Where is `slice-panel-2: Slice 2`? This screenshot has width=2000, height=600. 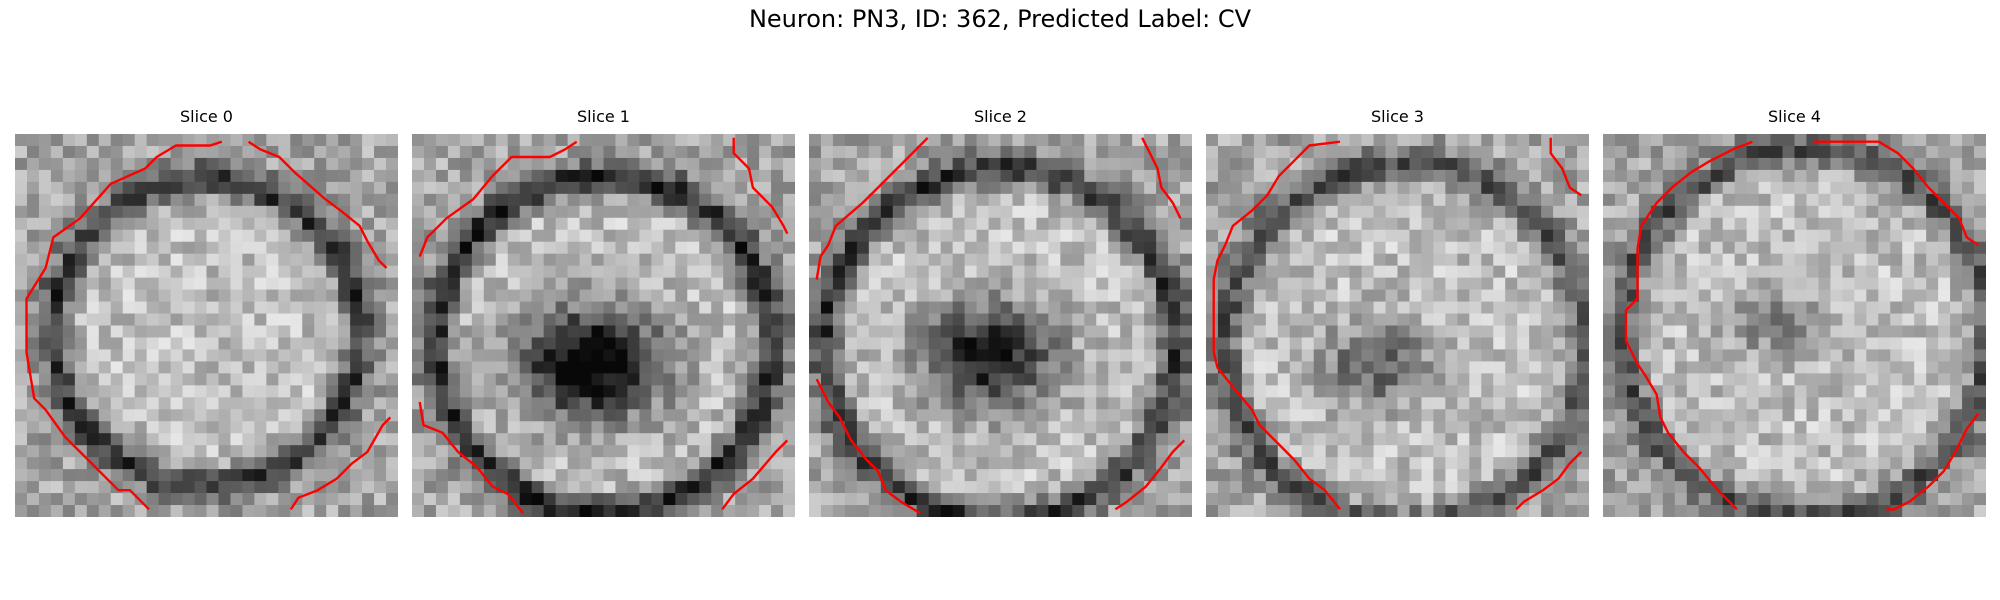 slice-panel-2: Slice 2 is located at coordinates (1000, 313).